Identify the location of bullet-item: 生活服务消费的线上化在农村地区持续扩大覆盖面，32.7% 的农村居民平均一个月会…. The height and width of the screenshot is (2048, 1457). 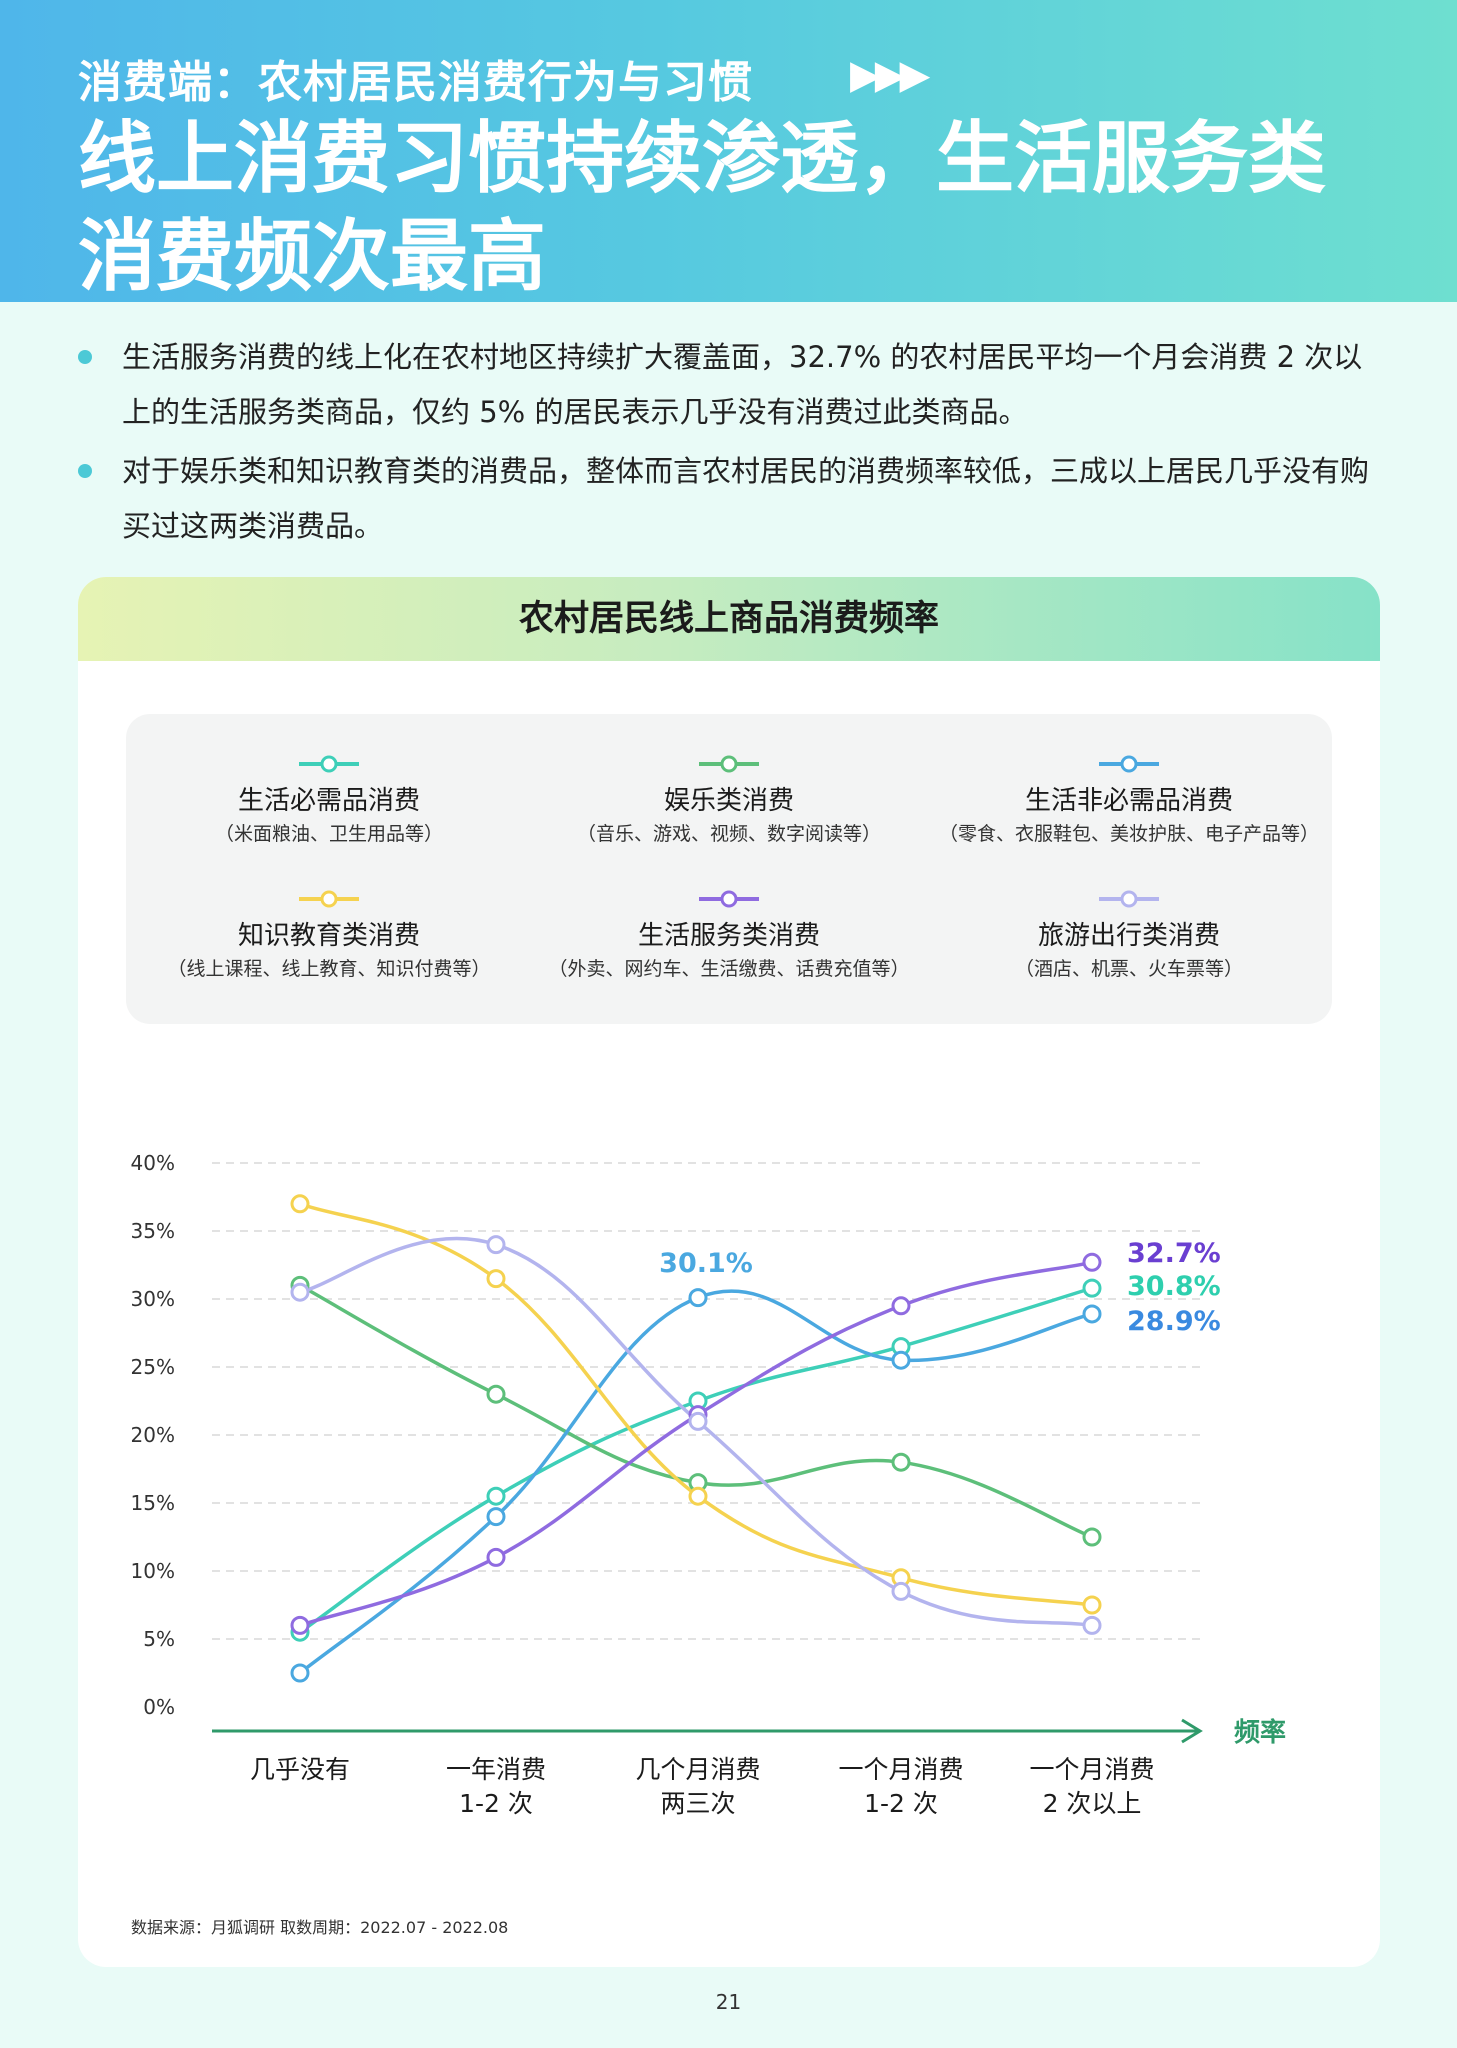
(733, 385).